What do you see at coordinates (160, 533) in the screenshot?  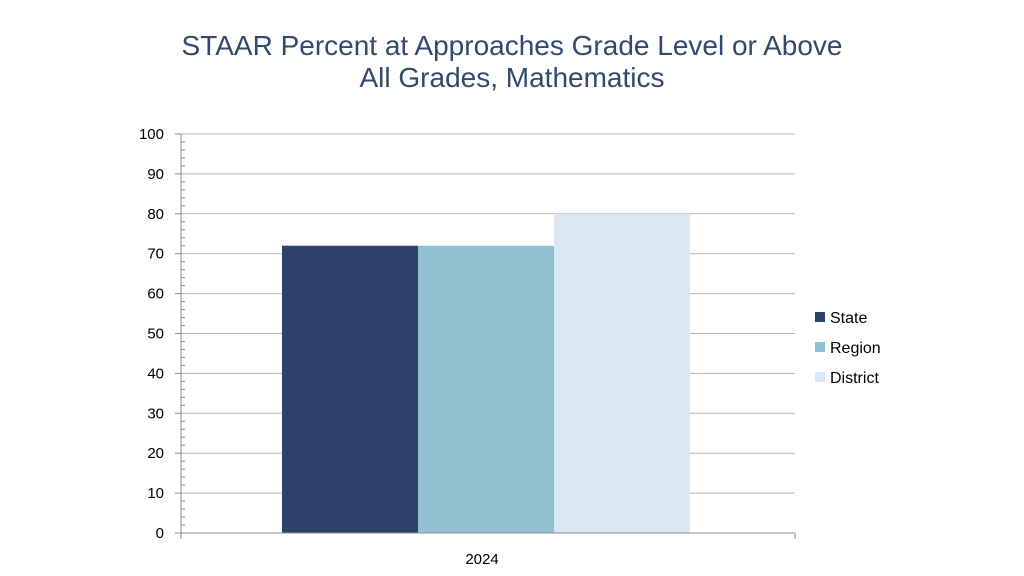 I see `y-tick-label: 0` at bounding box center [160, 533].